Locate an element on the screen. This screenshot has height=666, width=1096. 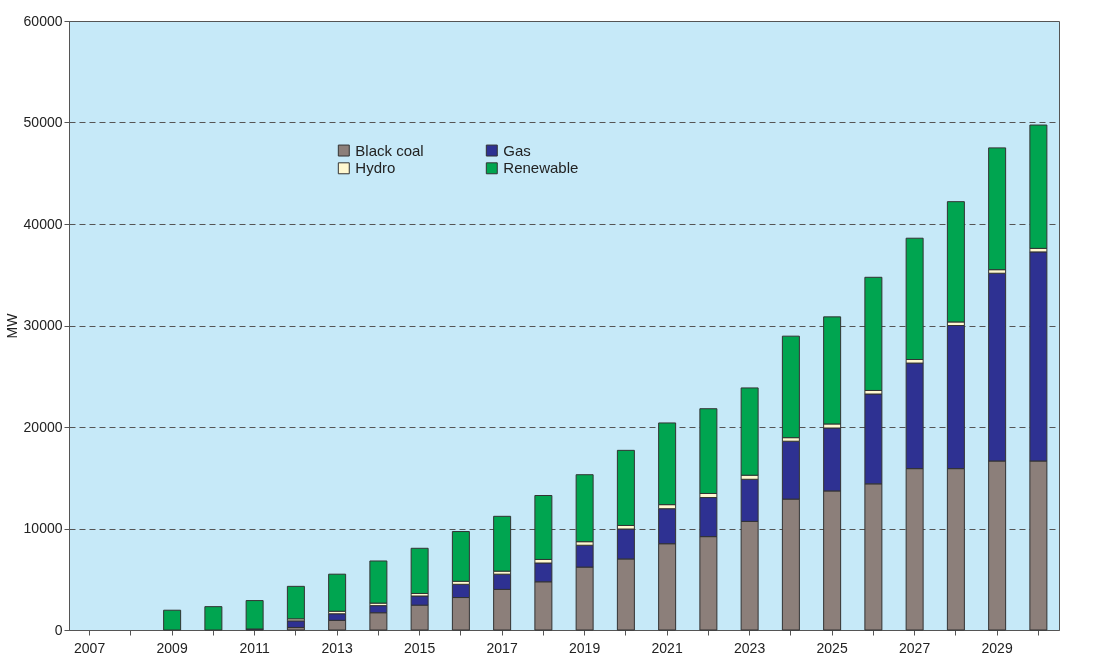
legend-label: Renewable is located at coordinates (541, 168).